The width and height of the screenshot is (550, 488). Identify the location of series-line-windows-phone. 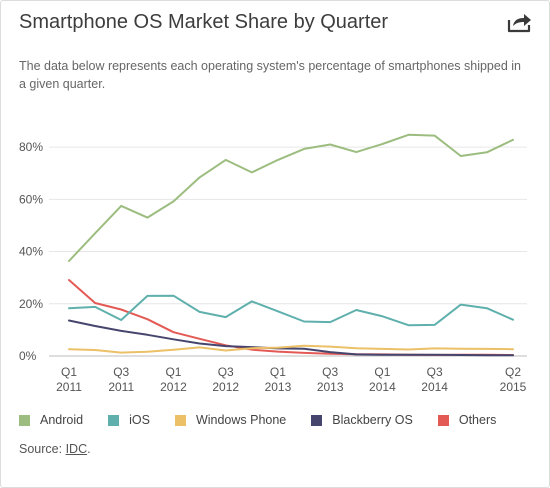
(291, 349).